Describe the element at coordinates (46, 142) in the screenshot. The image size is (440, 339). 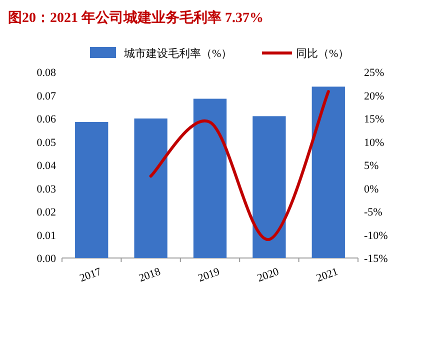
I see `y-tick-label: 0.05` at that location.